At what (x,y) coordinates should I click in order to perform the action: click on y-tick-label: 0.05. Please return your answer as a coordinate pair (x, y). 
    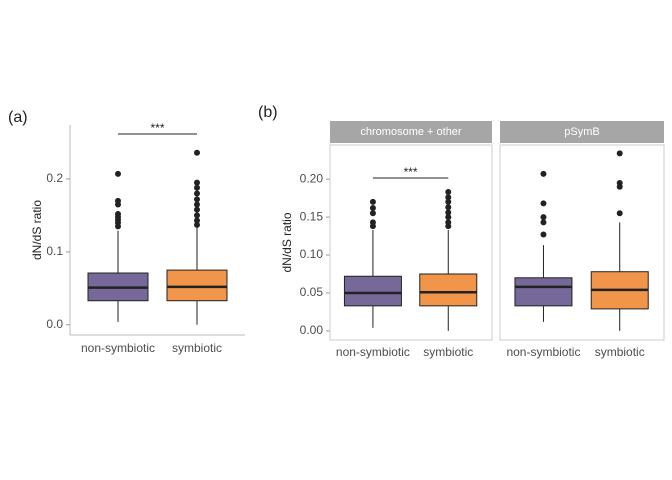
    Looking at the image, I should click on (312, 292).